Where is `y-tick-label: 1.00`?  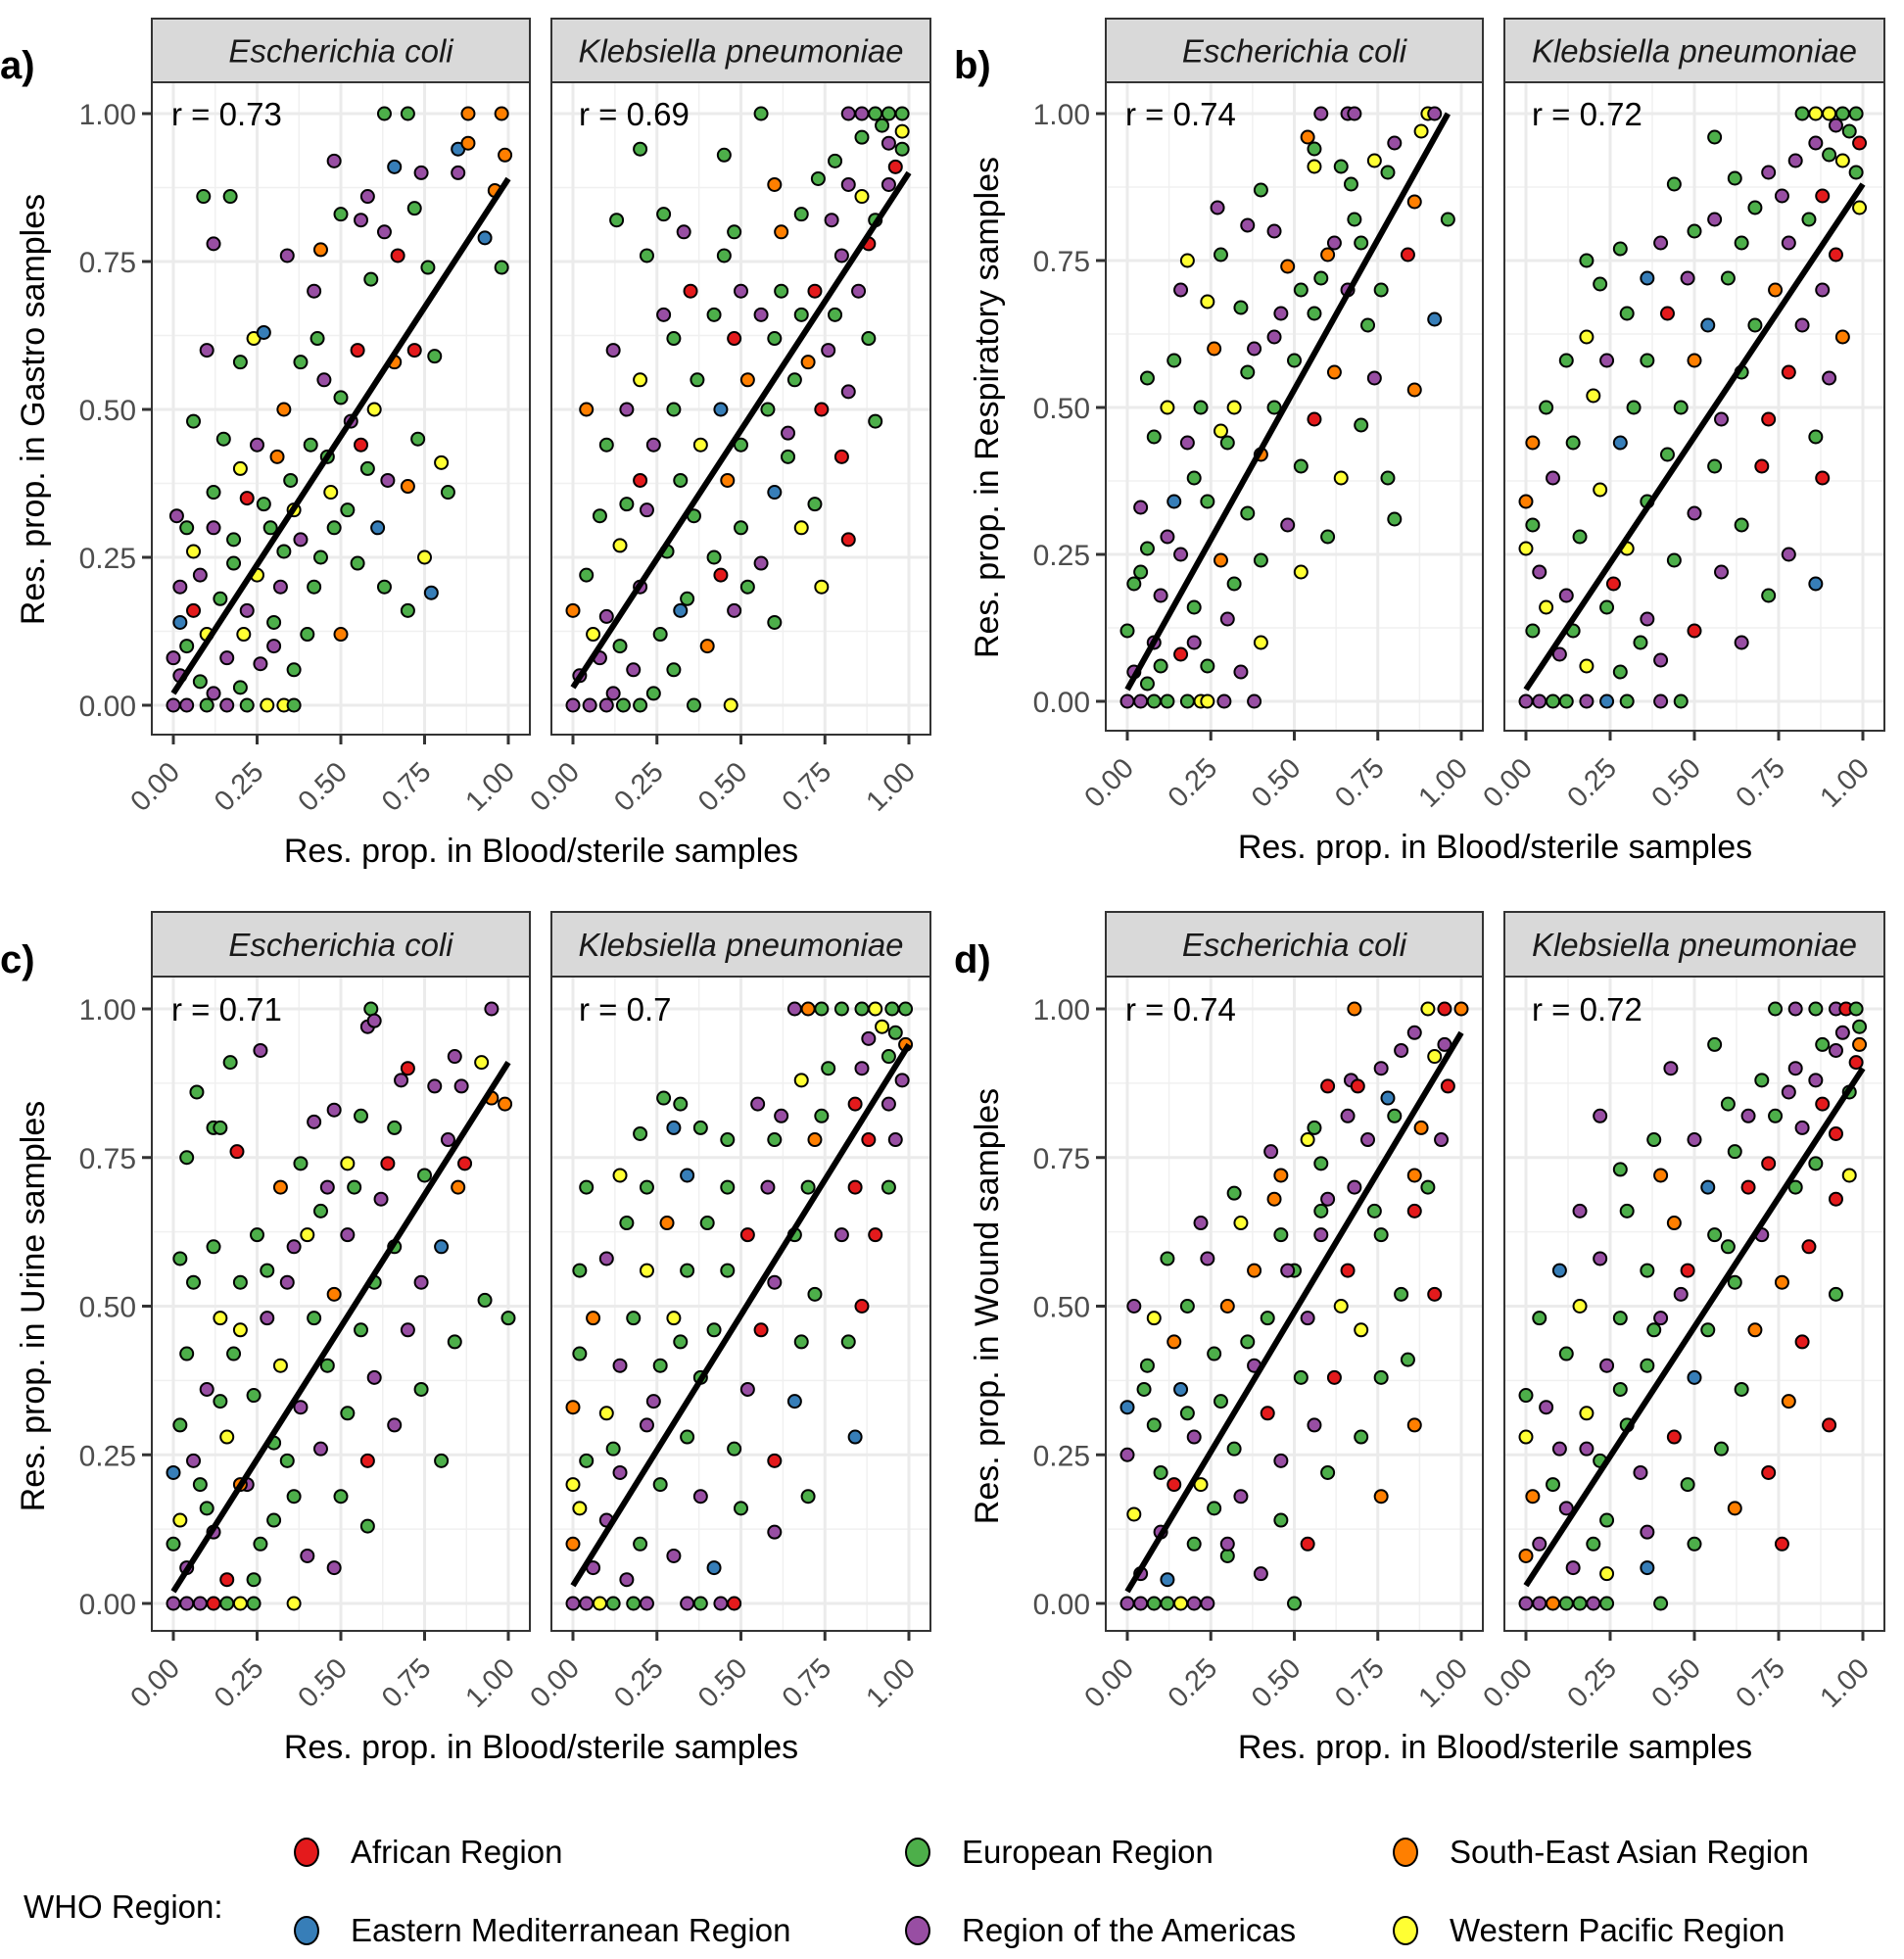
y-tick-label: 1.00 is located at coordinates (107, 1010).